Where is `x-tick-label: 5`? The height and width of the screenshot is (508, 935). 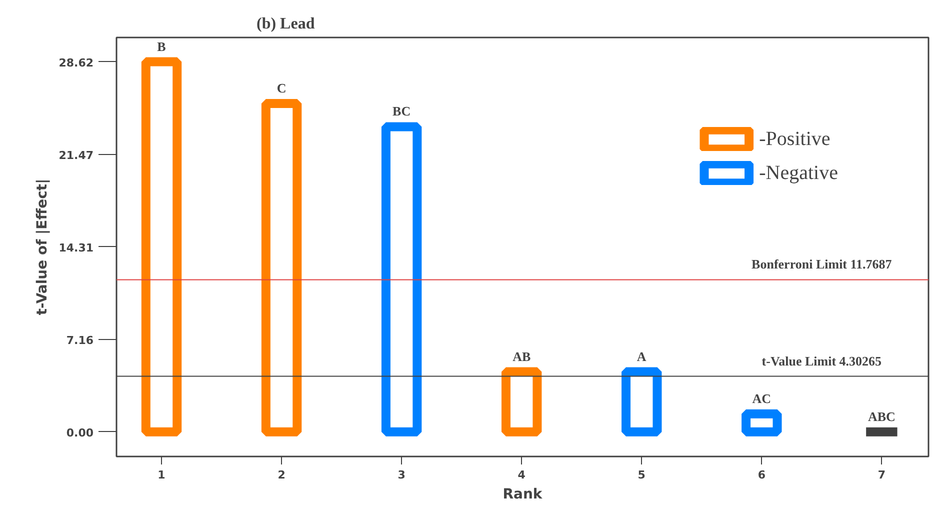 x-tick-label: 5 is located at coordinates (642, 475).